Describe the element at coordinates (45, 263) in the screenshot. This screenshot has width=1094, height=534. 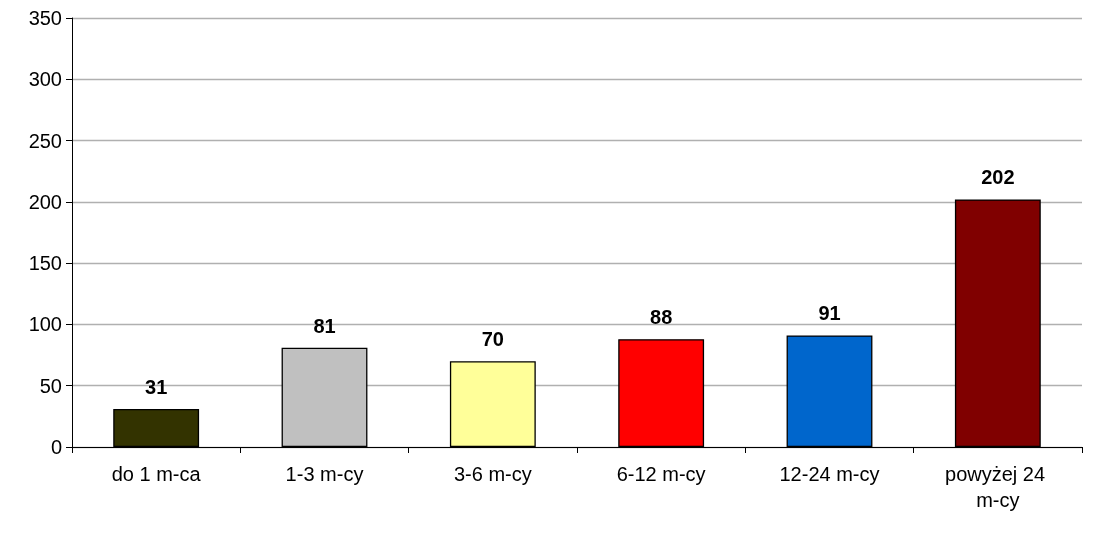
I see `y-tick-label: 150` at that location.